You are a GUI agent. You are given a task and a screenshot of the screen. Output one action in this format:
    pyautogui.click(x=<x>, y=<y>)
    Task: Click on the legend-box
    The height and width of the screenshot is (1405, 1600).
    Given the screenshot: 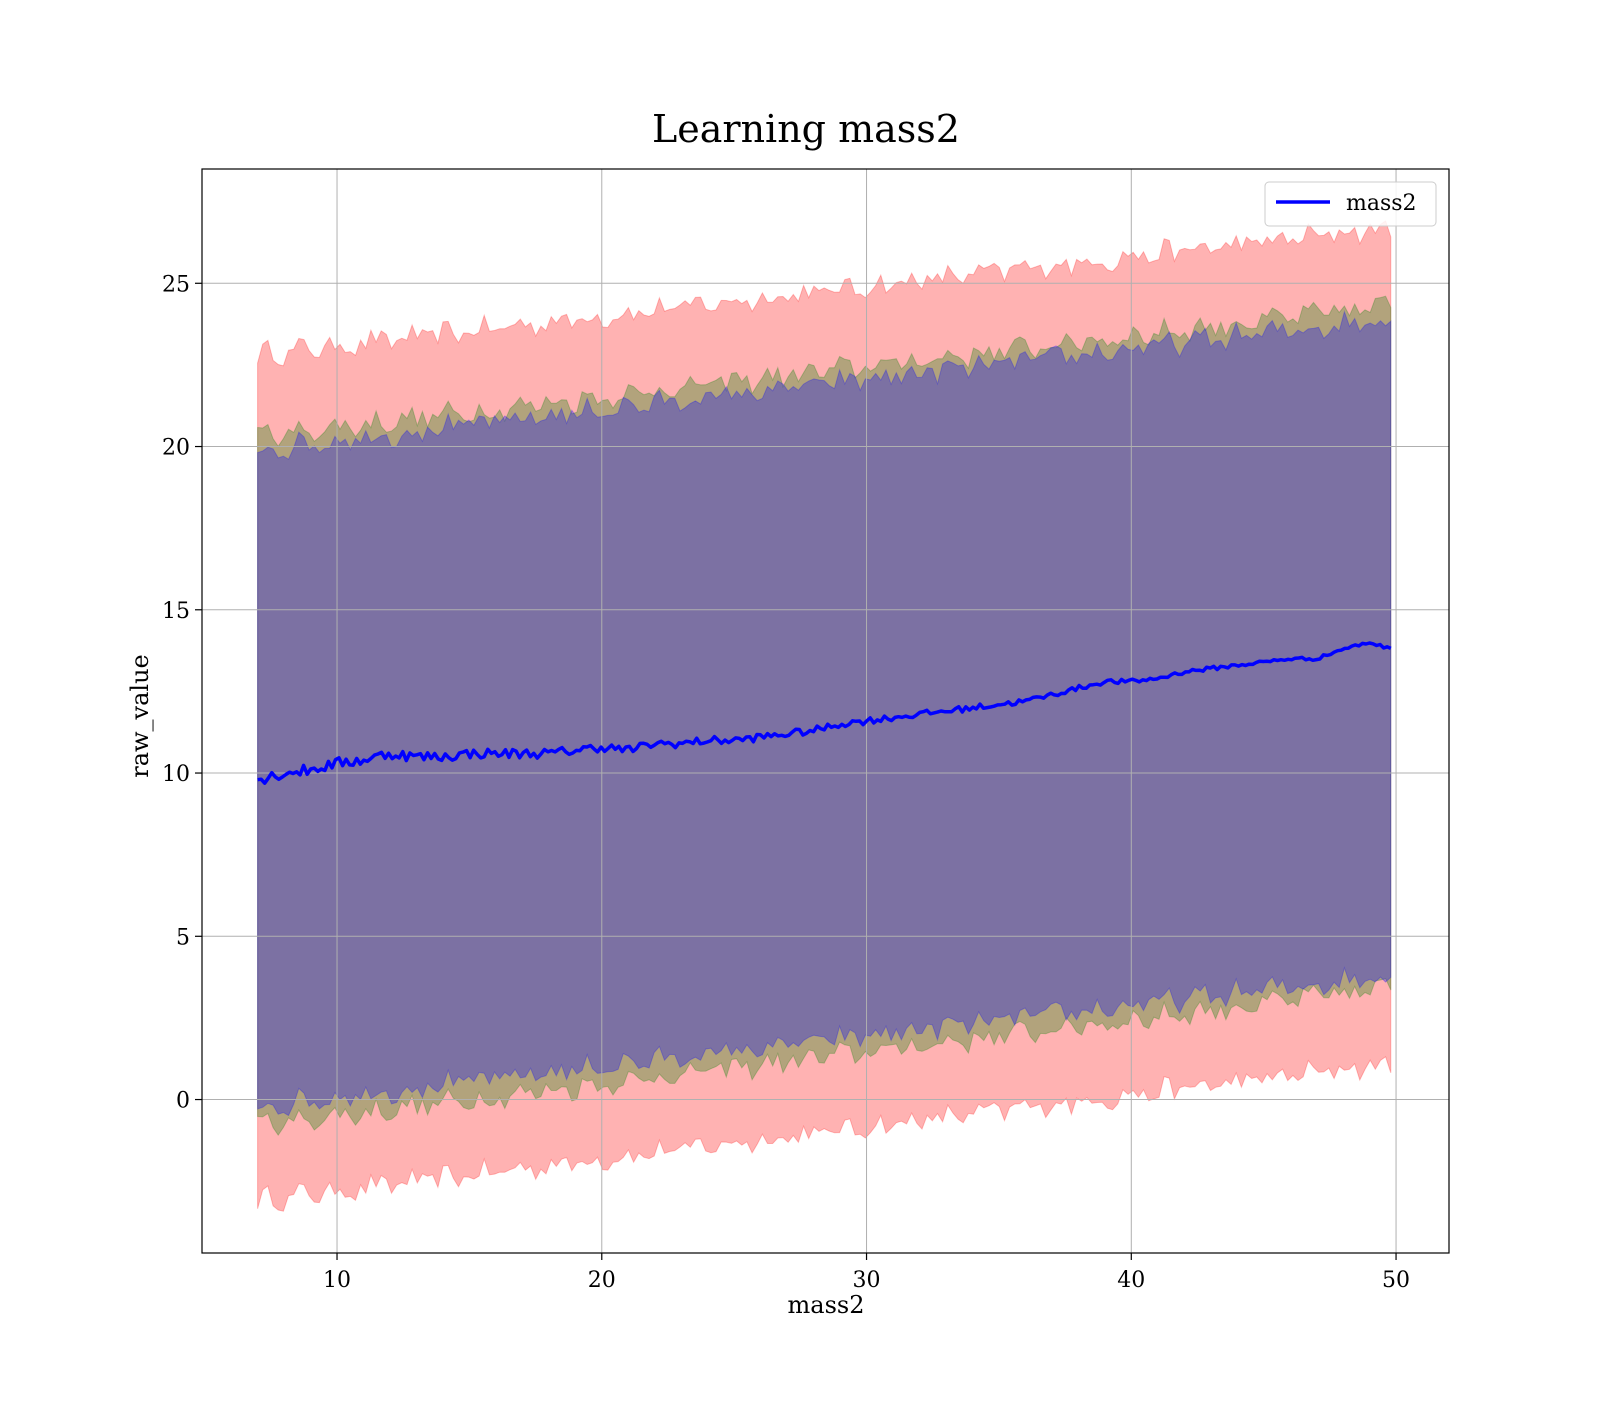 What is the action you would take?
    pyautogui.click(x=1350, y=204)
    